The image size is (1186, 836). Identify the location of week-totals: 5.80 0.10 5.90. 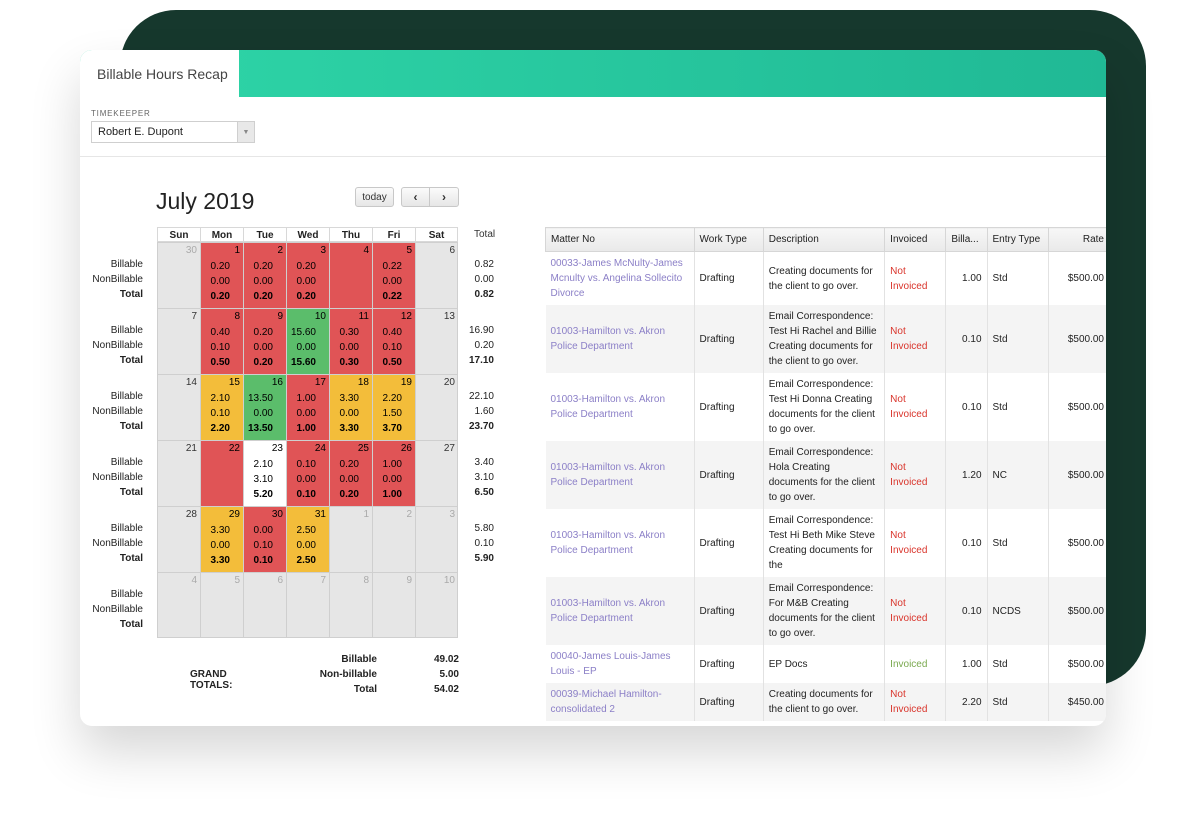
(479, 543).